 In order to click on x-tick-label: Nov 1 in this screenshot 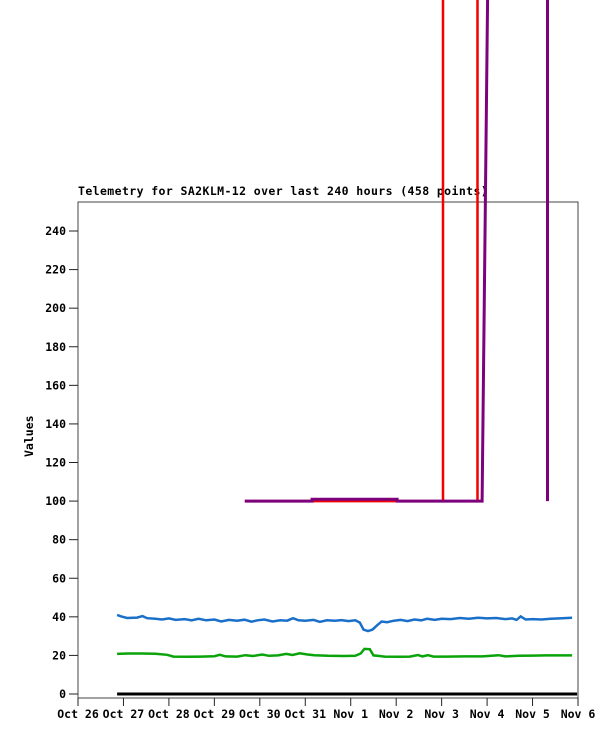, I will do `click(350, 714)`.